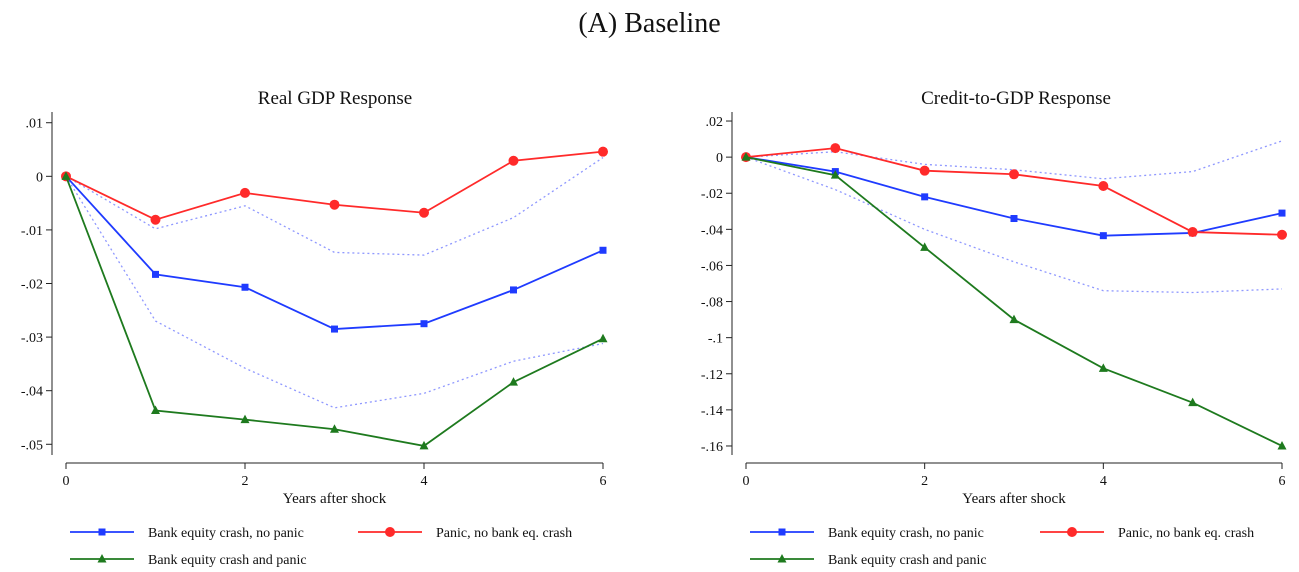  Describe the element at coordinates (712, 303) in the screenshot. I see `y-tick-label: -.08` at that location.